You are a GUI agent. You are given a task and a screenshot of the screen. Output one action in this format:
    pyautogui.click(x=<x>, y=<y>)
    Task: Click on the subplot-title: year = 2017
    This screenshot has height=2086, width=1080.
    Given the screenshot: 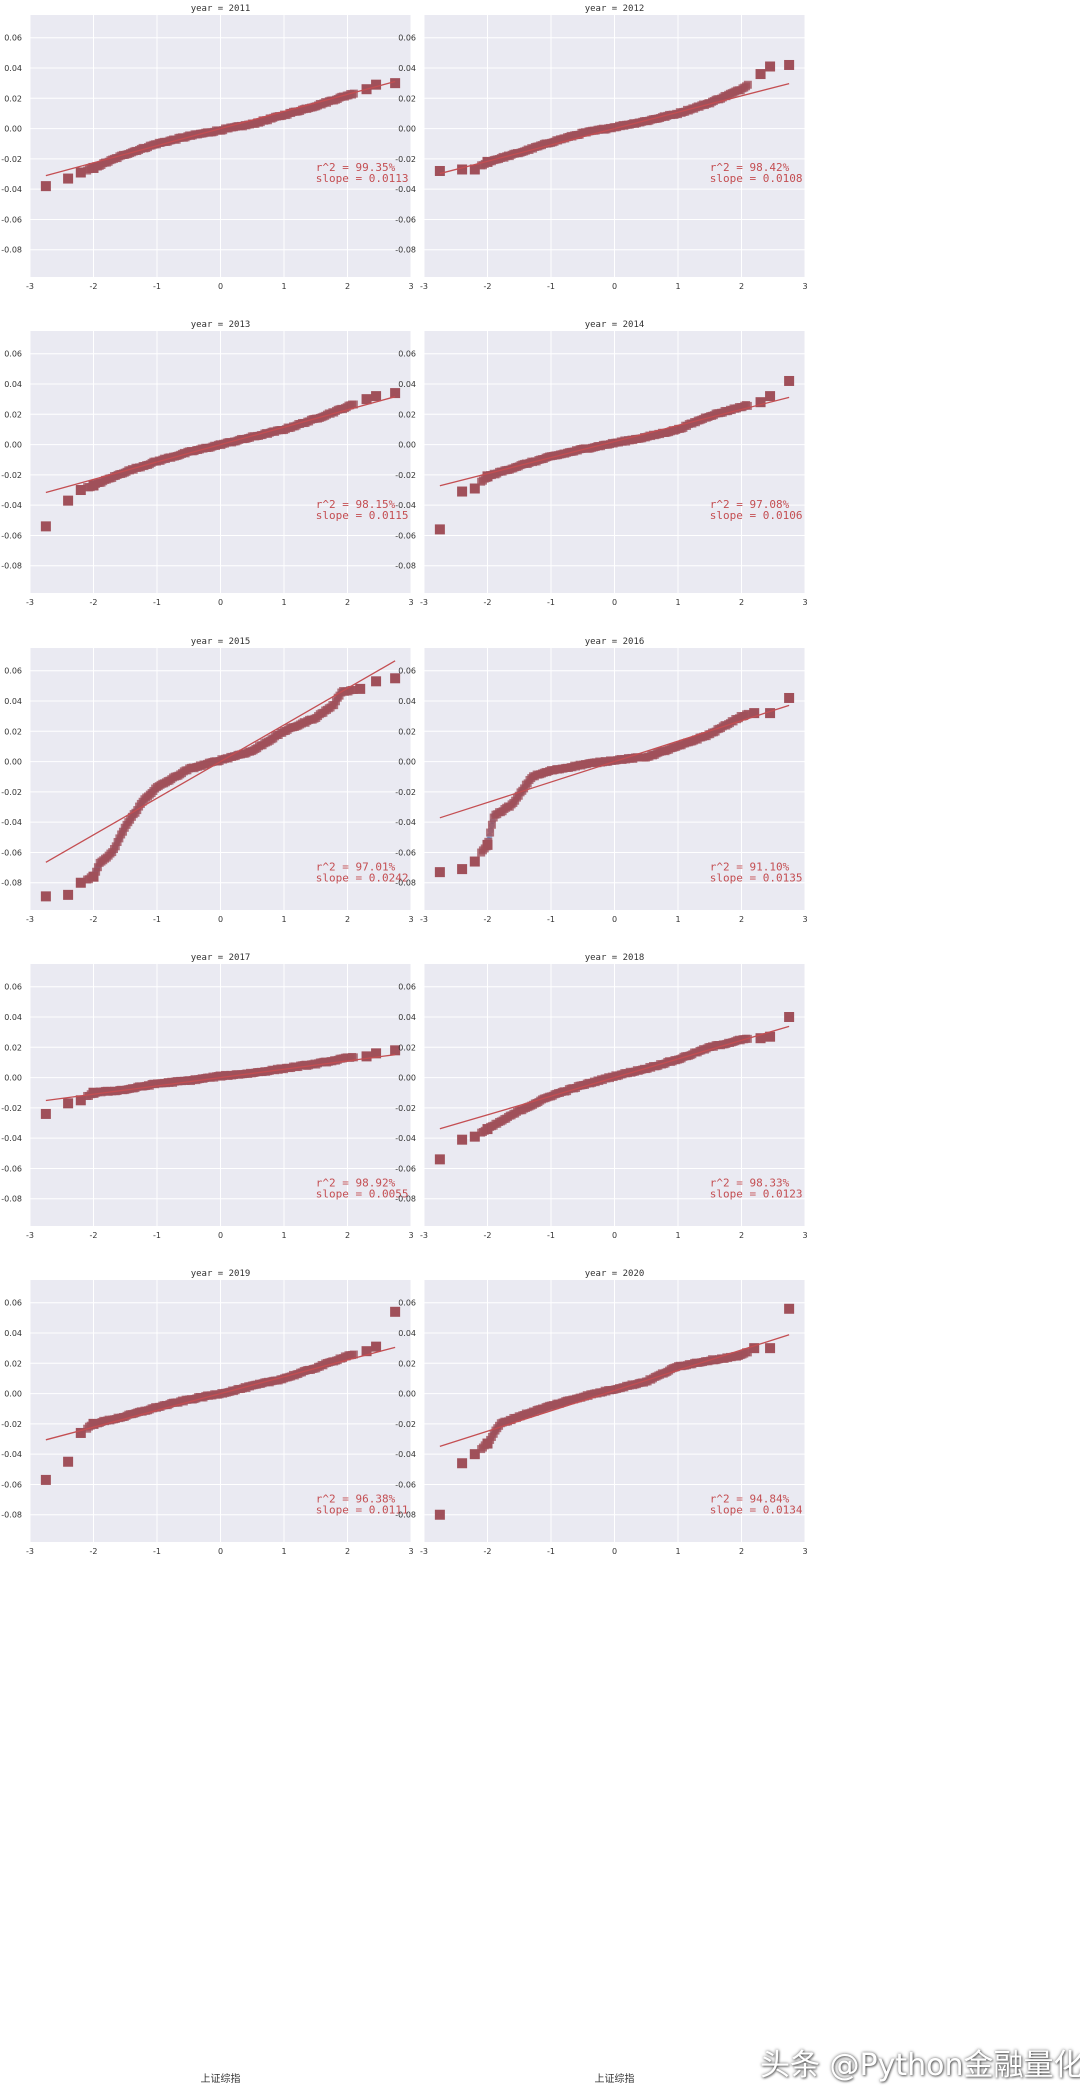 What is the action you would take?
    pyautogui.click(x=221, y=958)
    